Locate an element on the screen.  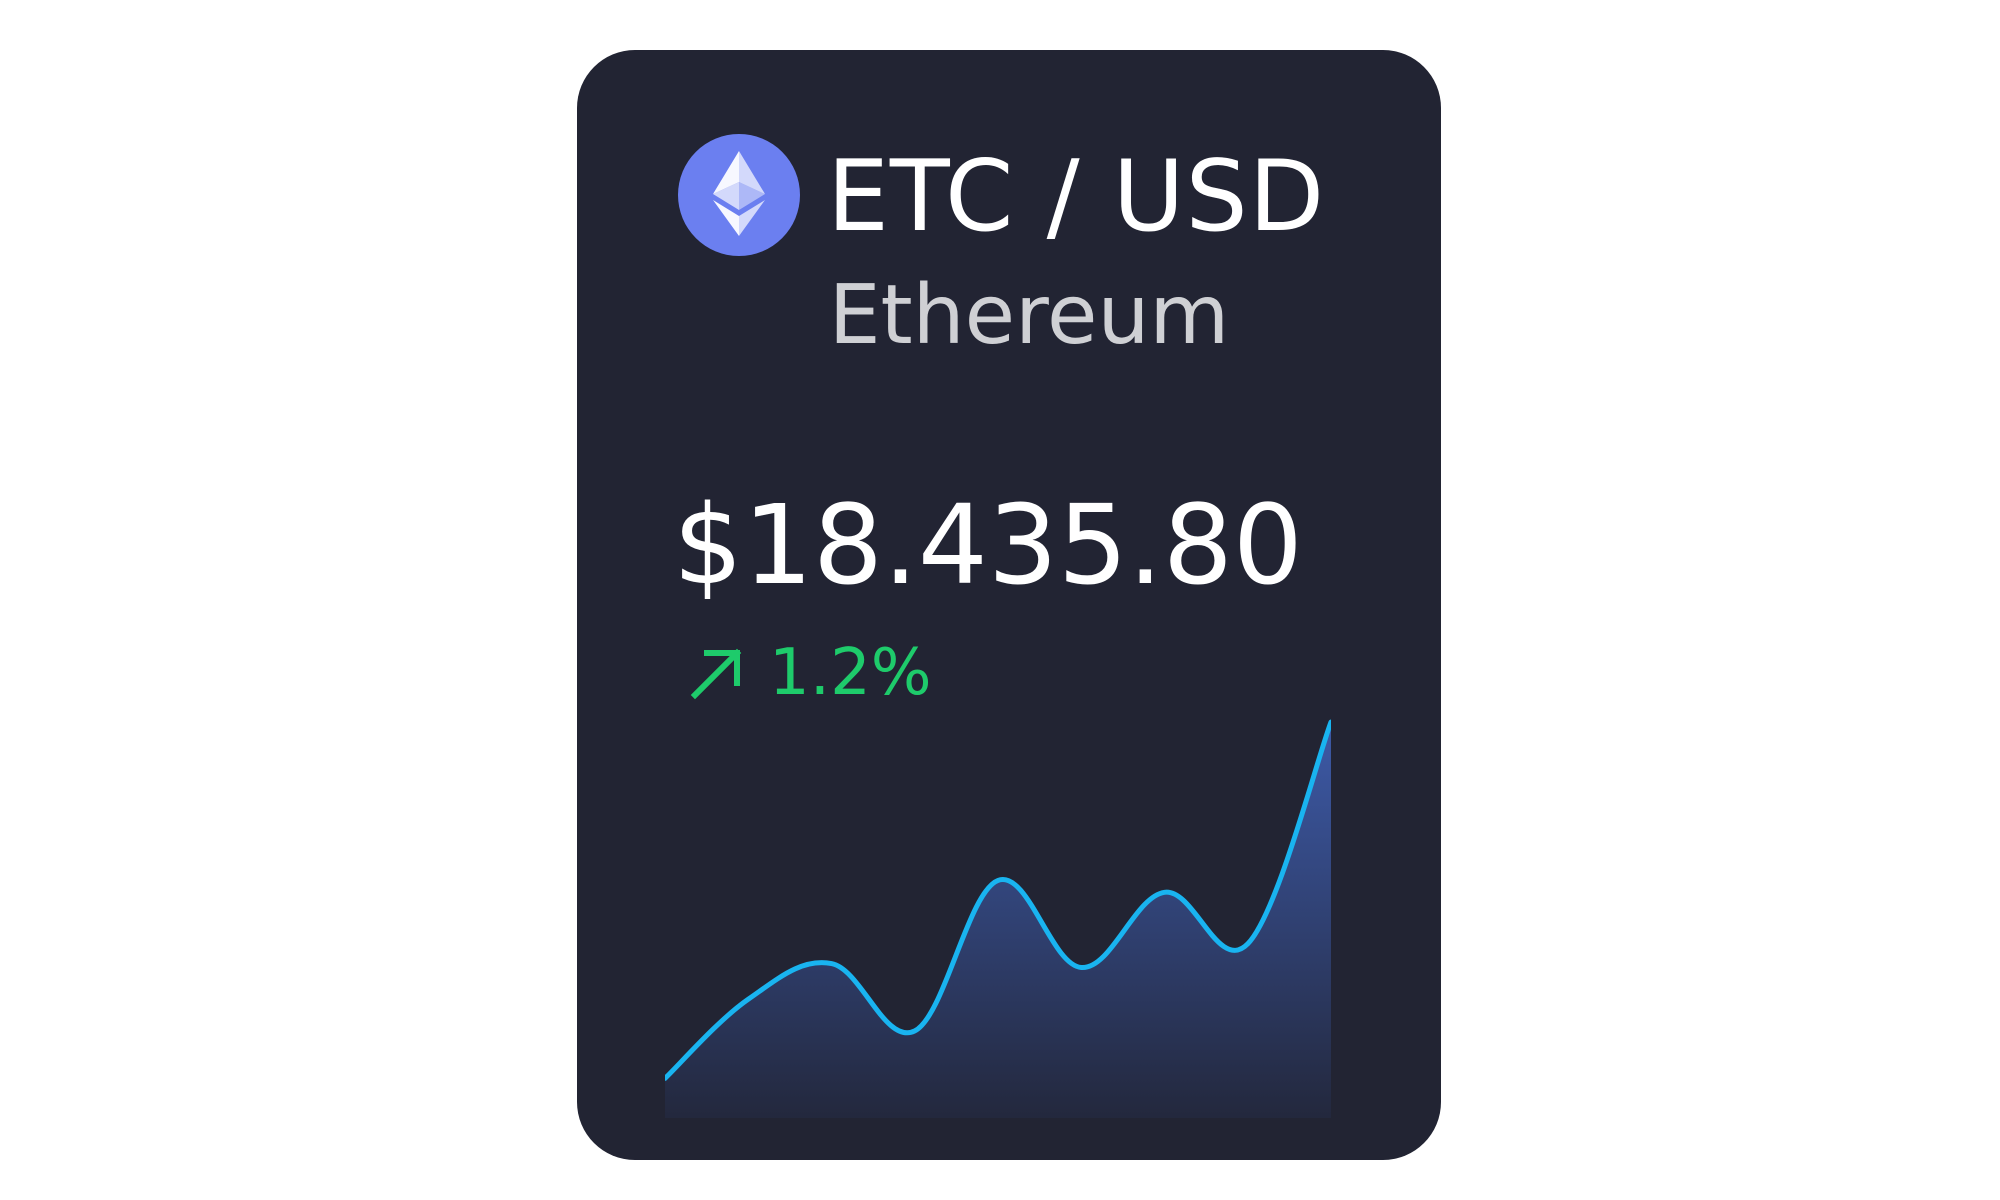
sparkline-area is located at coordinates (998, 920).